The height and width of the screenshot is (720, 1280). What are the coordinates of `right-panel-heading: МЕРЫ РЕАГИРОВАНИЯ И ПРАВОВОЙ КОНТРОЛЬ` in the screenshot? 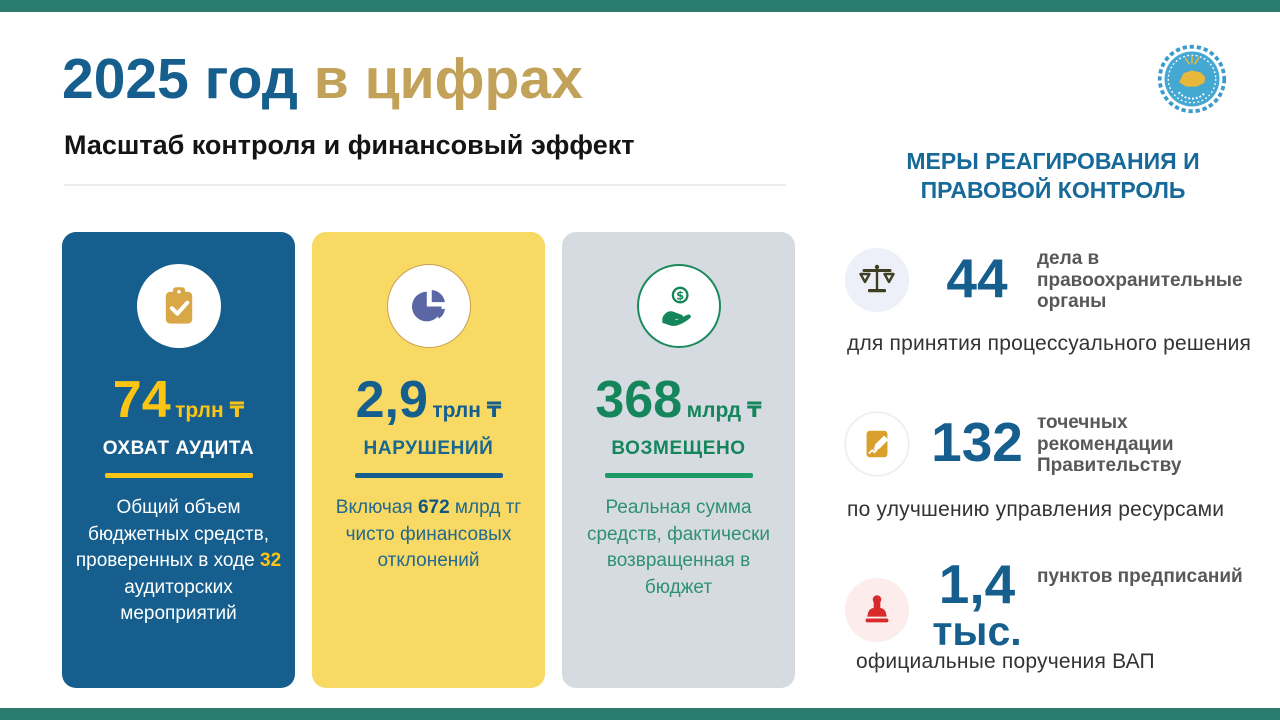 It's located at (1053, 176).